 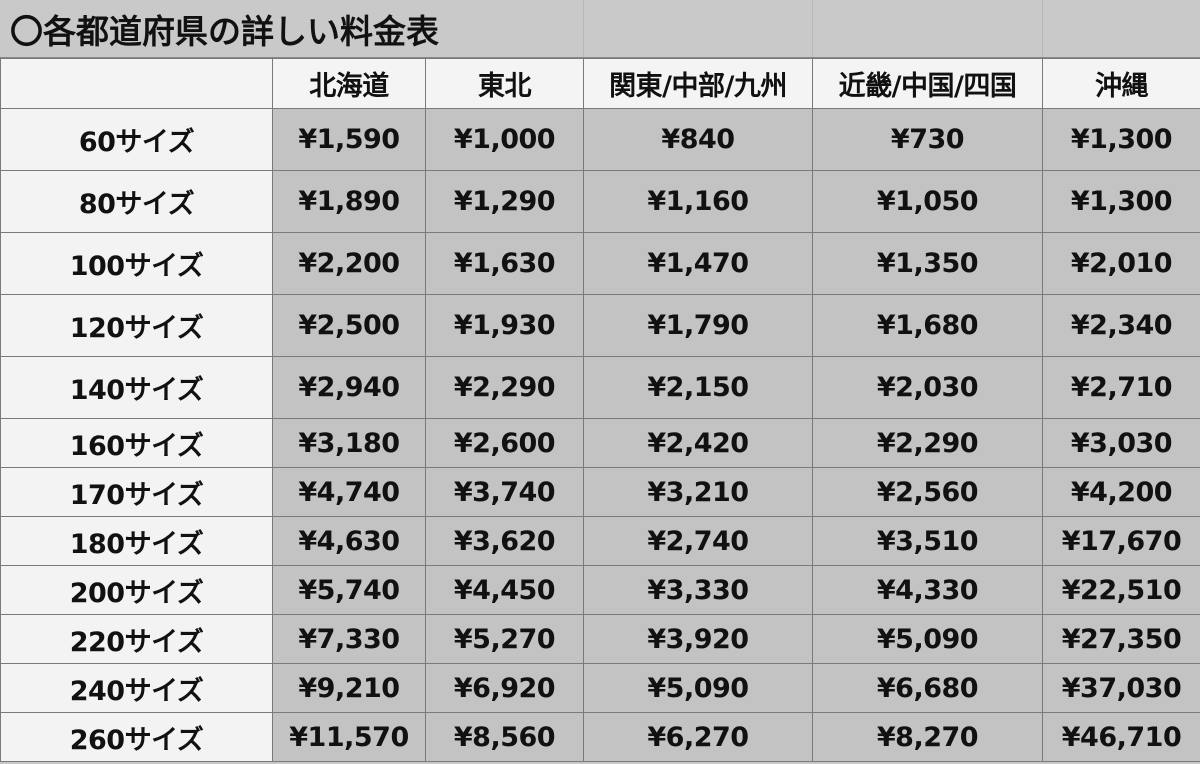 I want to click on table-row: 120サイズ ¥2,500 ¥1,930 ¥1,790 ¥1,680 ¥2,340, so click(x=600, y=325).